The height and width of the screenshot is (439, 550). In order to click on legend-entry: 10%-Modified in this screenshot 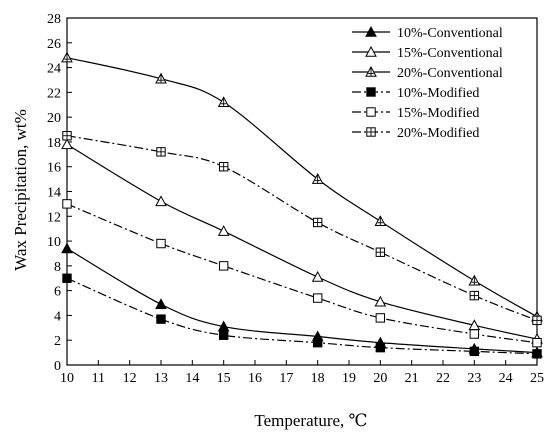, I will do `click(415, 93)`.